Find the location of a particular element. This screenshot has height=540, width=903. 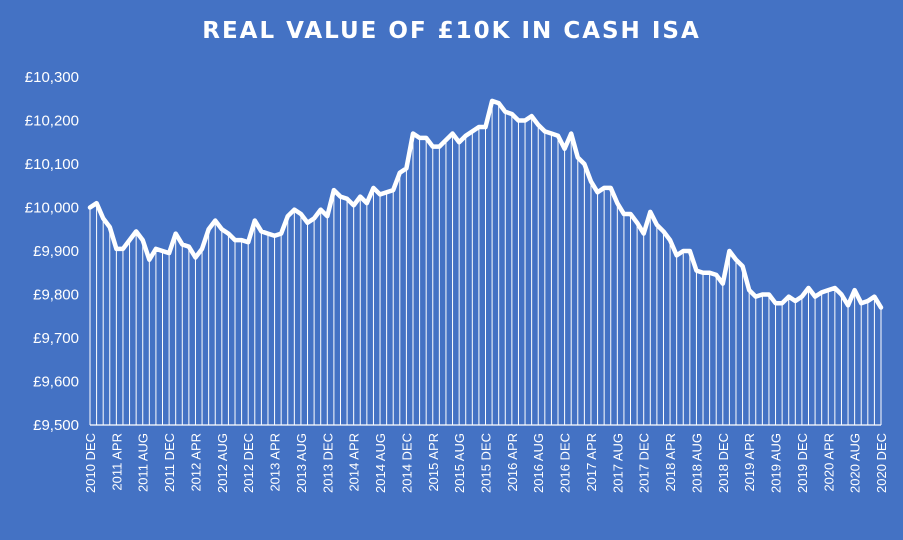

x-tick-label: 2011 APR is located at coordinates (116, 462).